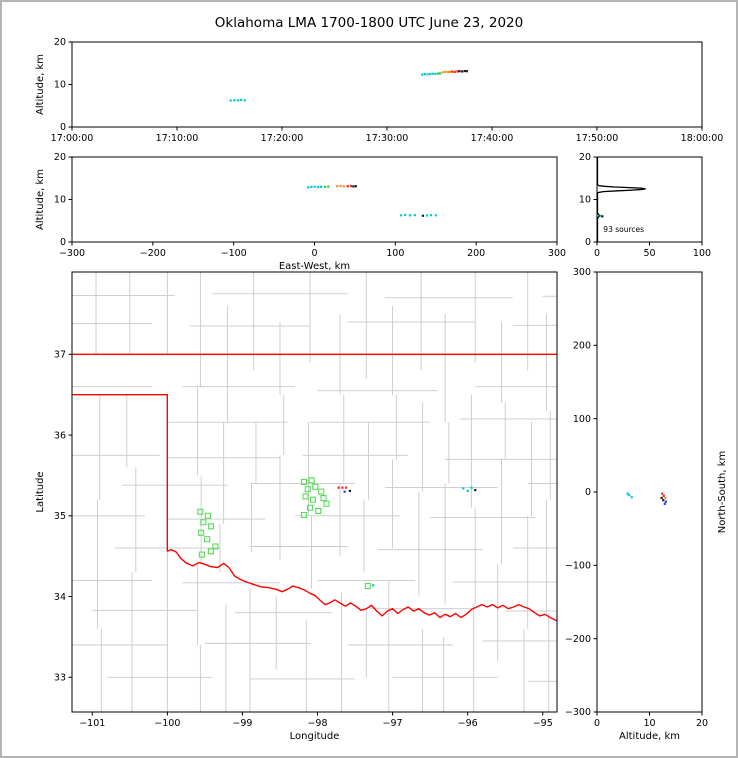 The image size is (738, 758). I want to click on svg-text: North-South, km, so click(722, 492).